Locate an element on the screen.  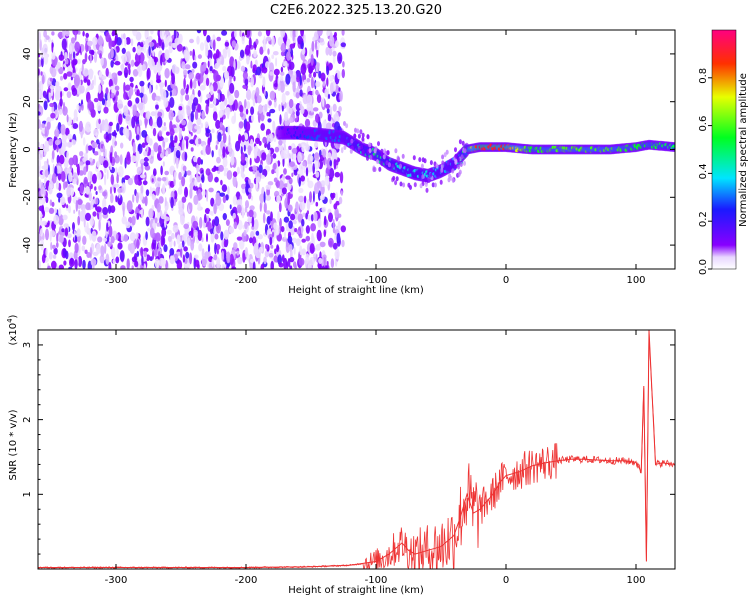
y-tick-label: -40 is located at coordinates (27, 245).